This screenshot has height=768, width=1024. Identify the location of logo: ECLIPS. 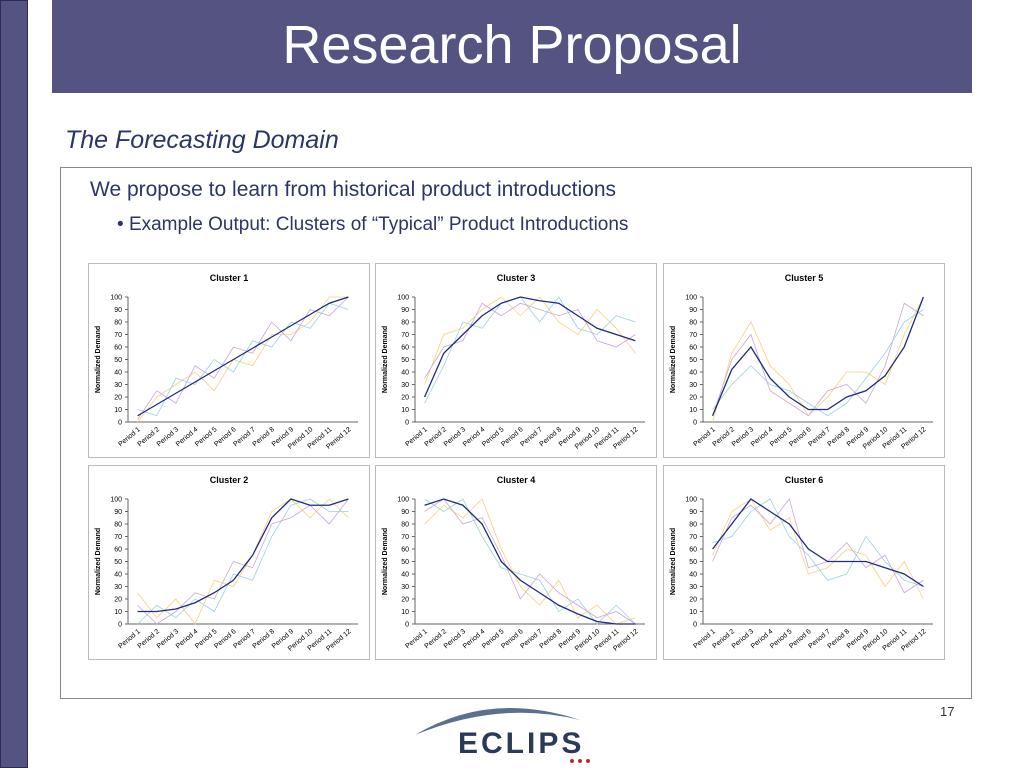
(502, 735).